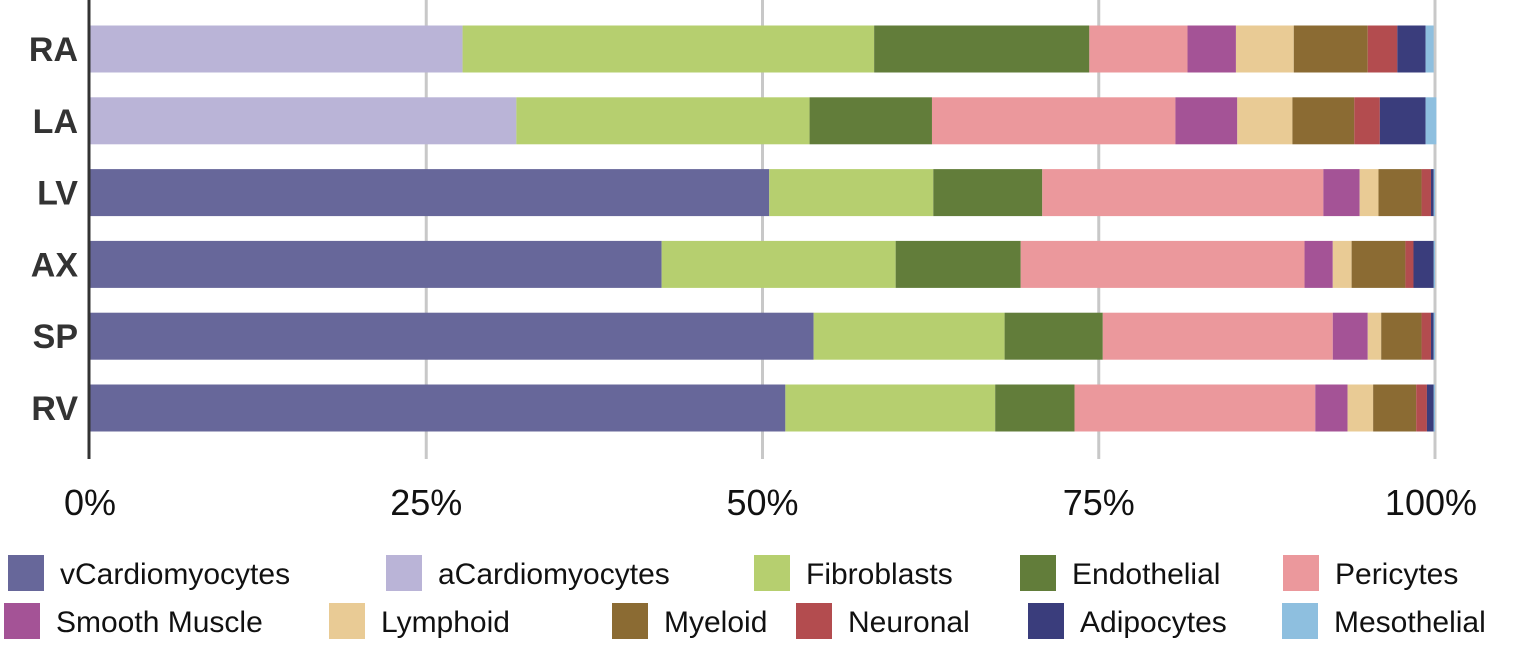 Image resolution: width=1515 pixels, height=646 pixels. What do you see at coordinates (909, 622) in the screenshot?
I see `legend-label: Neuronal` at bounding box center [909, 622].